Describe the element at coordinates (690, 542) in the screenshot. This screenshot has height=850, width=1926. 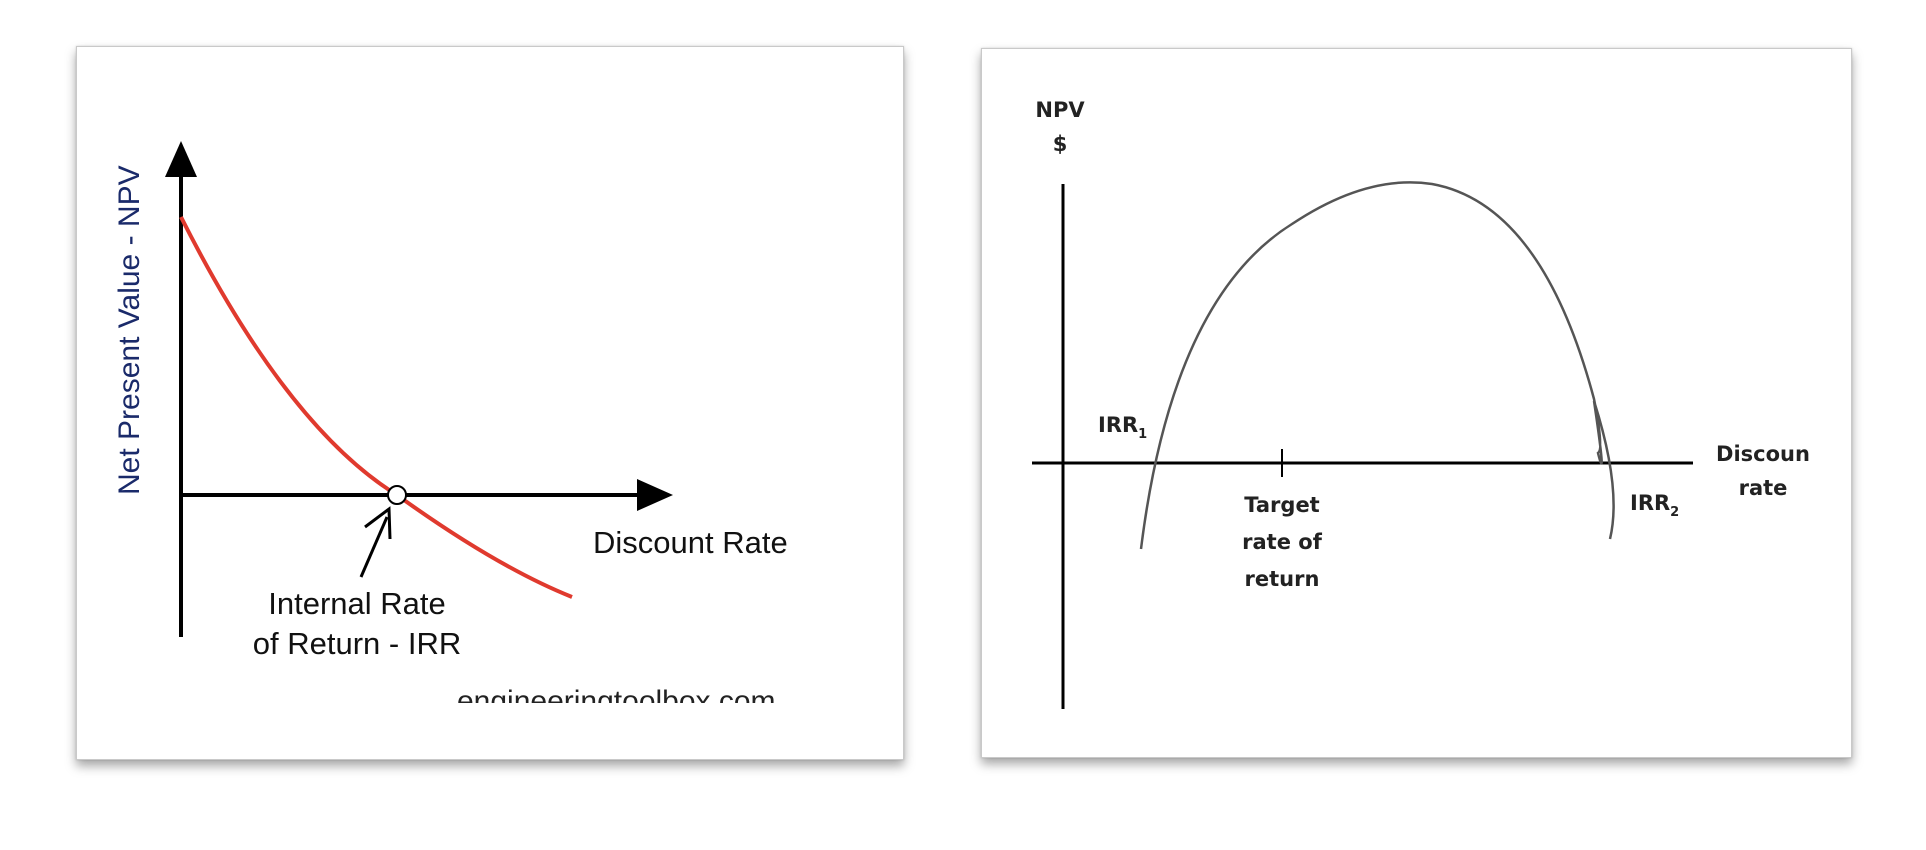
I see `x-axis-label: Discount Rate` at that location.